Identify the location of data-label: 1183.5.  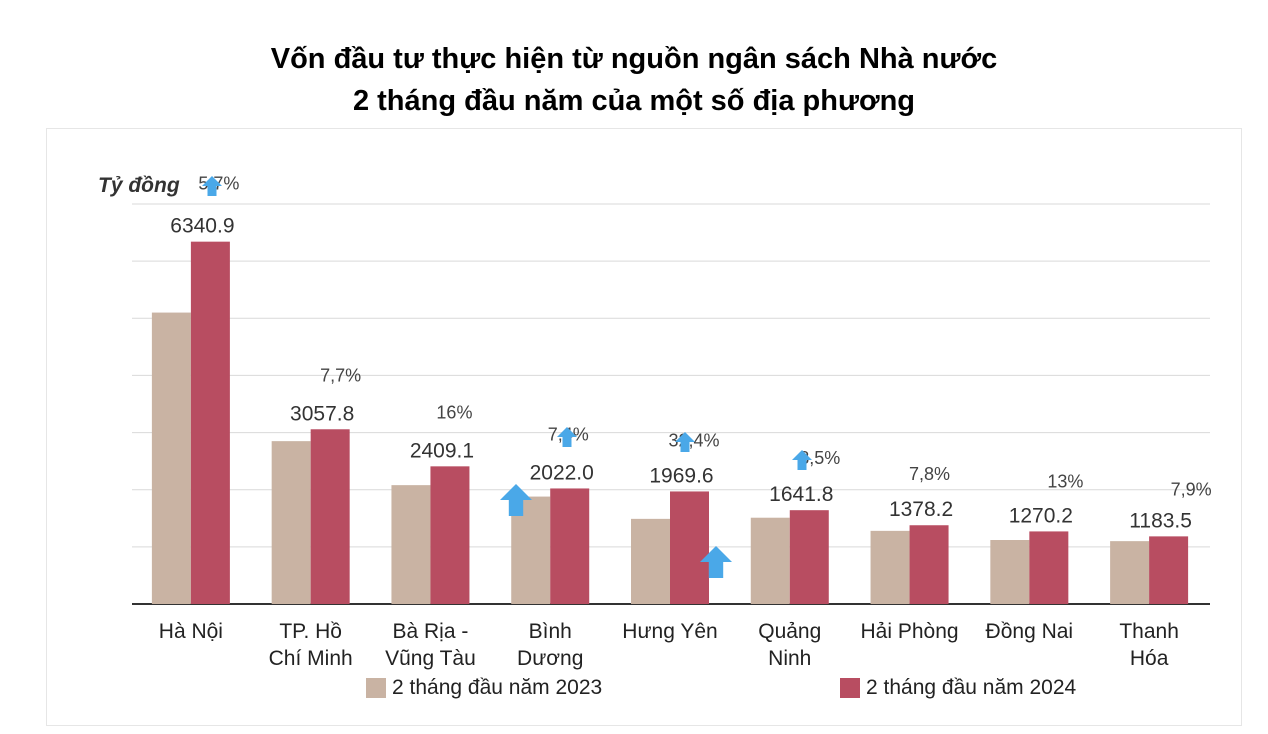
(1160, 520).